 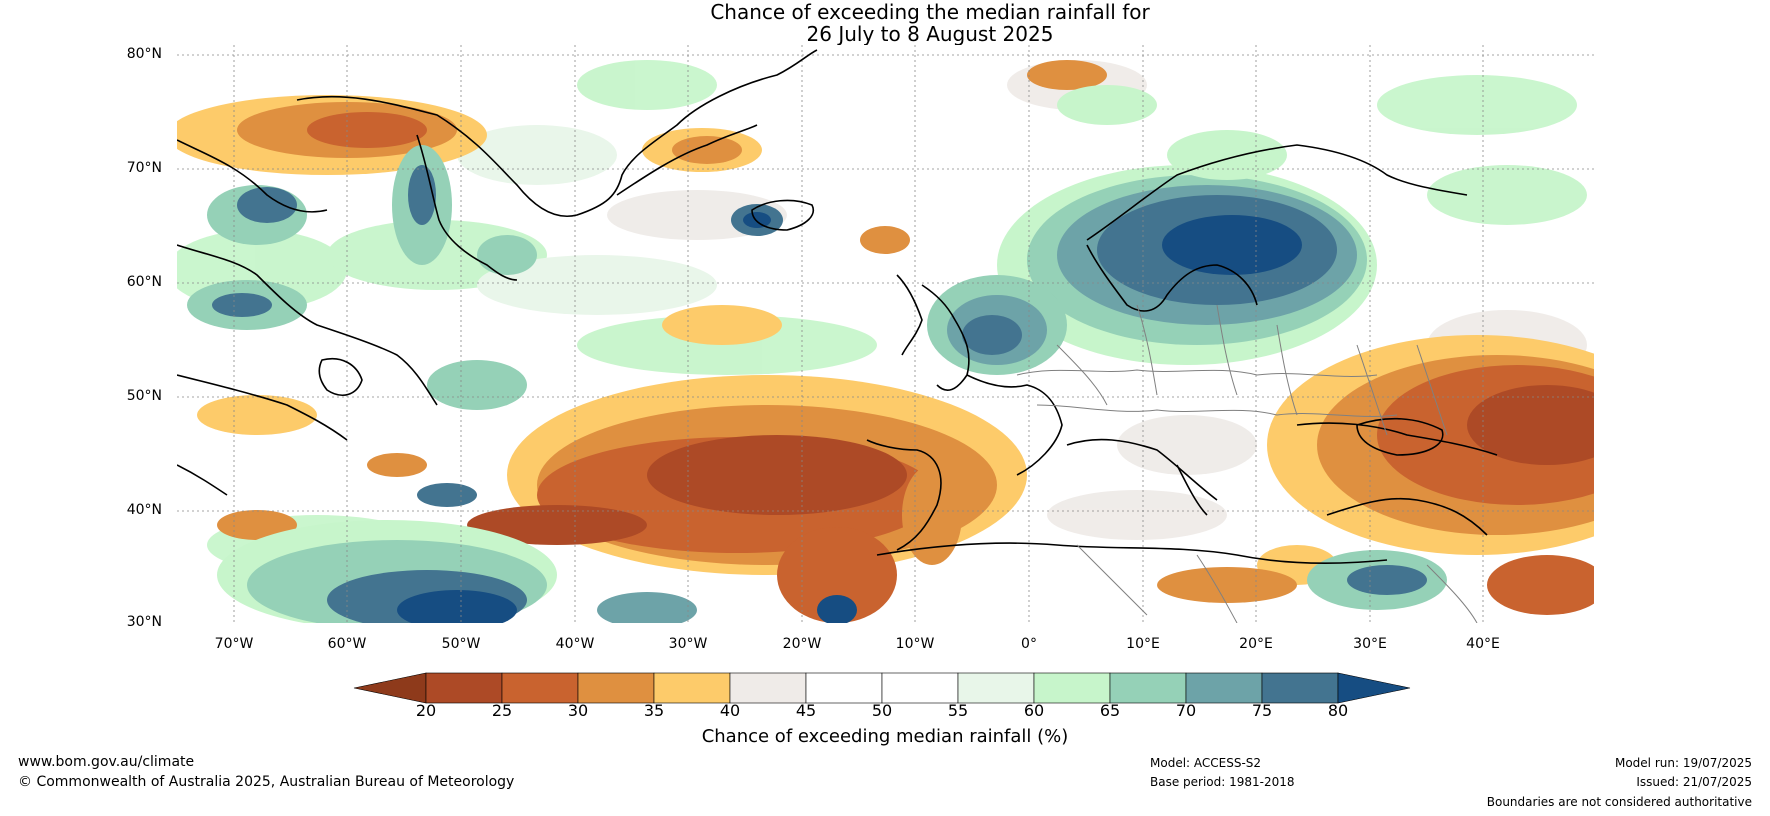 What do you see at coordinates (1034, 710) in the screenshot?
I see `cb-tick-60: 60` at bounding box center [1034, 710].